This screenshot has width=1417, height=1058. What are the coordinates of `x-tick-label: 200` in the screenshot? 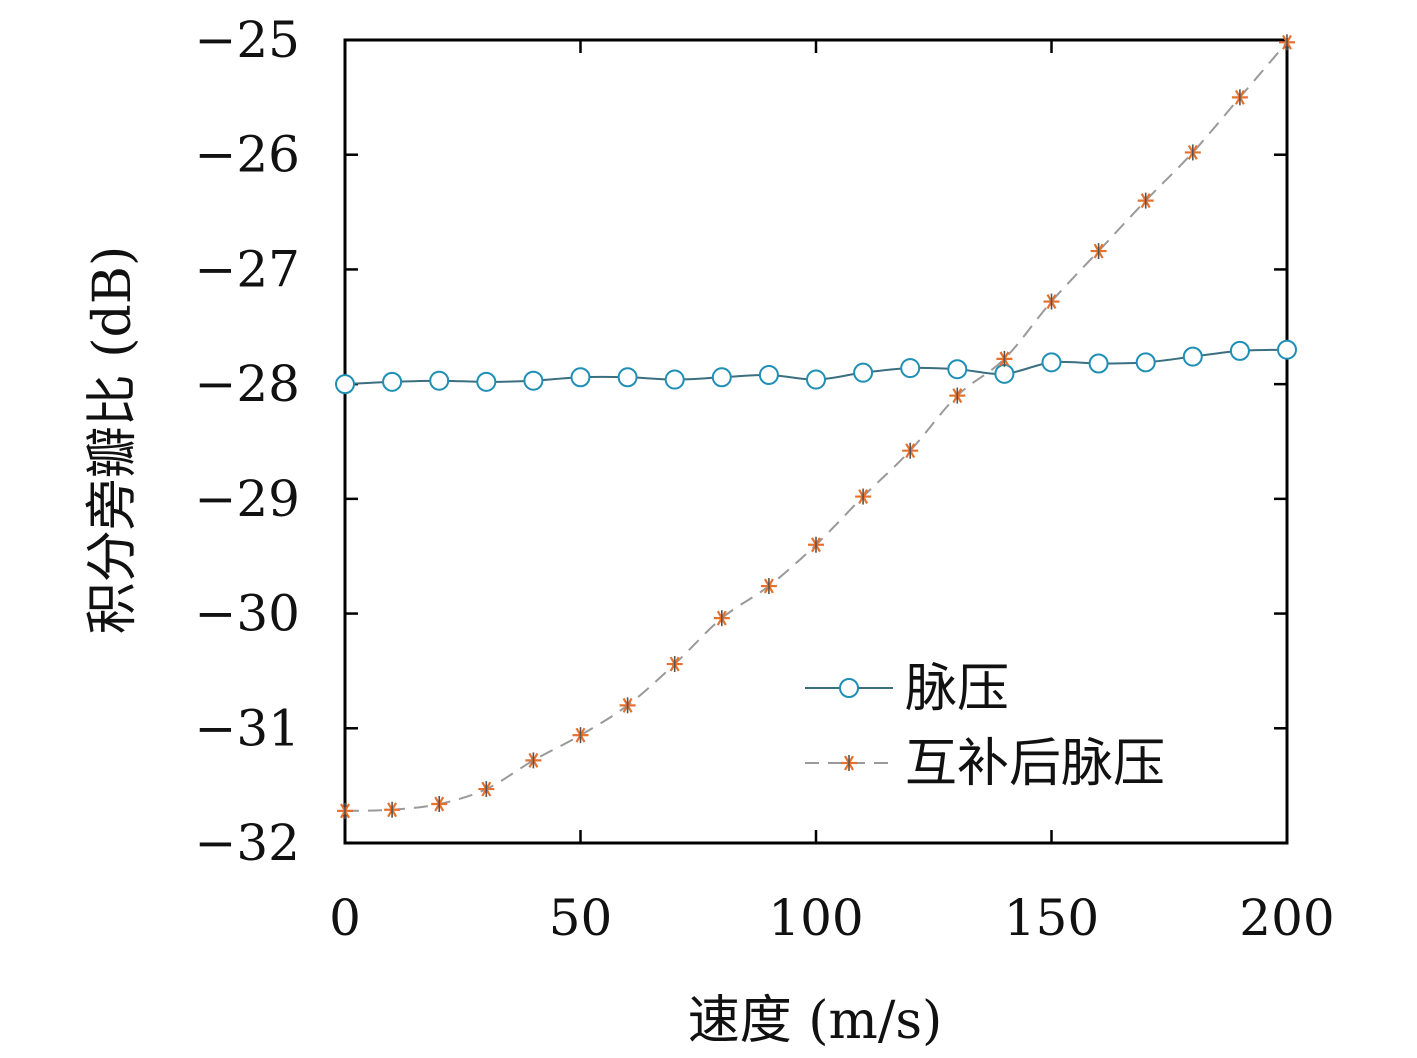 It's located at (1286, 918).